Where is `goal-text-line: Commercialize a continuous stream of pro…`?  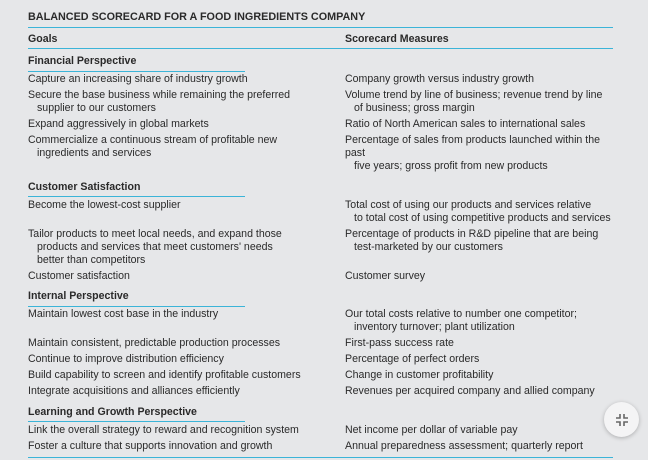 goal-text-line: Commercialize a continuous stream of pro… is located at coordinates (153, 140).